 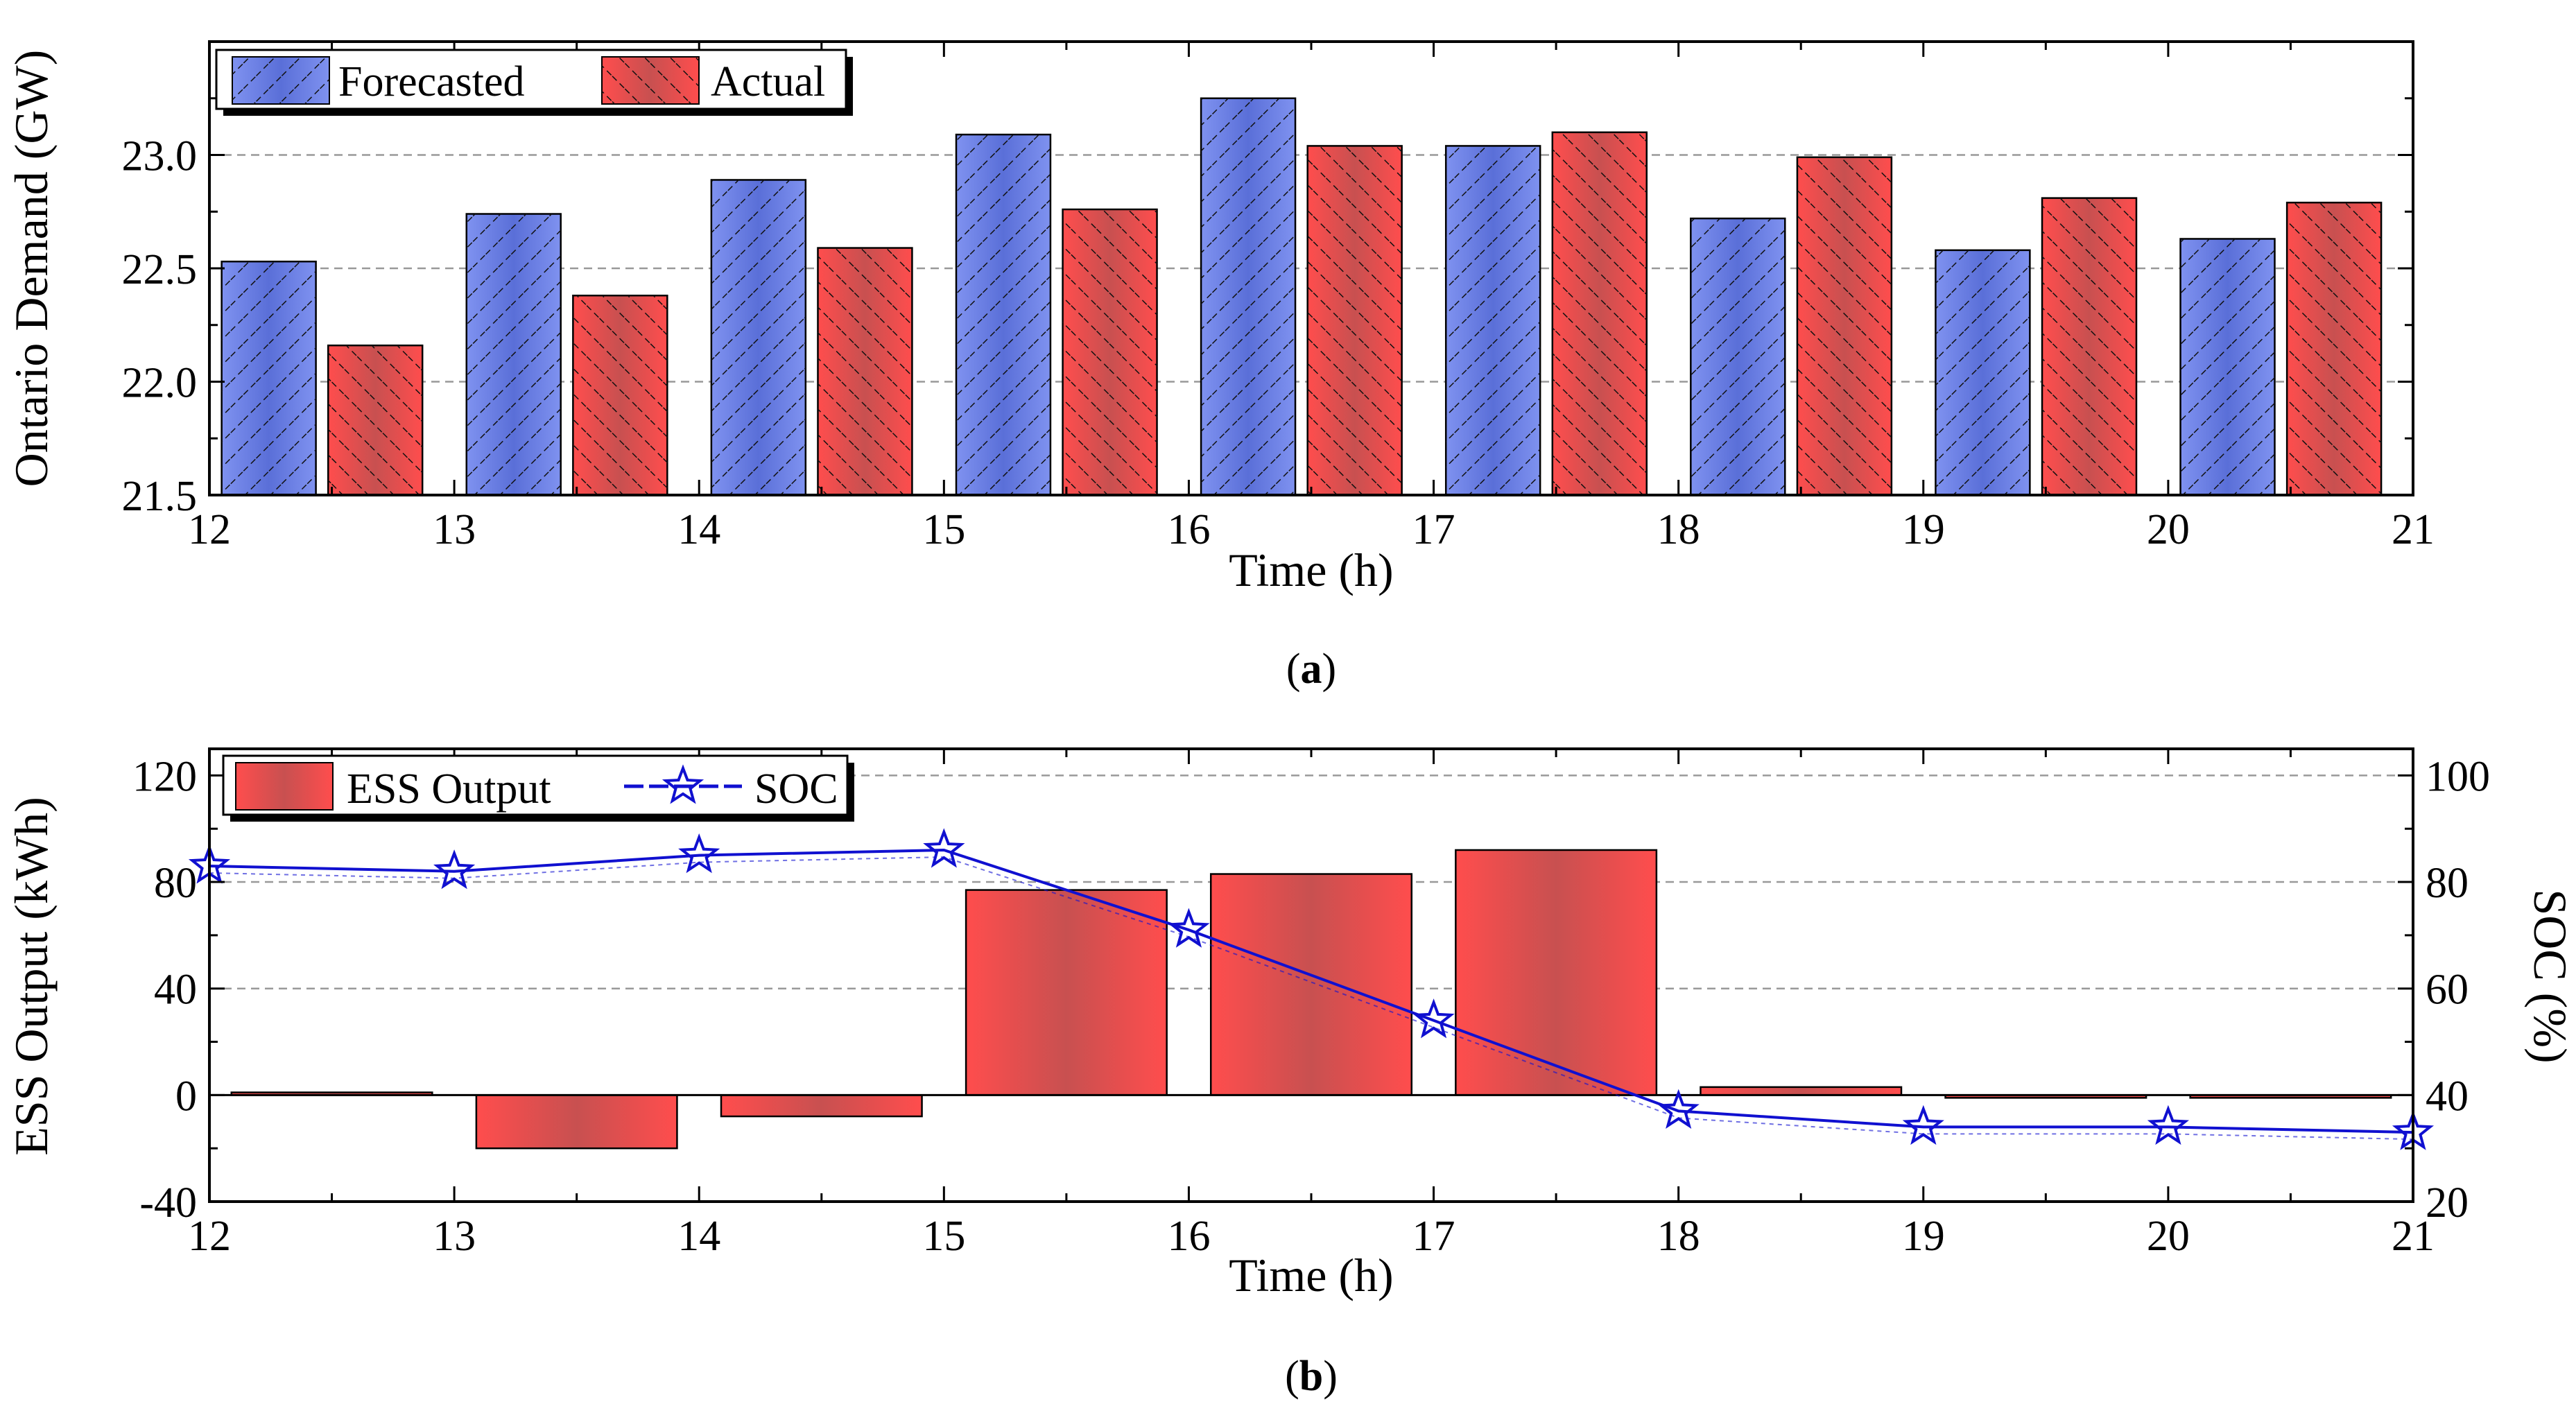 I want to click on y-tick-label: 40, so click(x=175, y=990).